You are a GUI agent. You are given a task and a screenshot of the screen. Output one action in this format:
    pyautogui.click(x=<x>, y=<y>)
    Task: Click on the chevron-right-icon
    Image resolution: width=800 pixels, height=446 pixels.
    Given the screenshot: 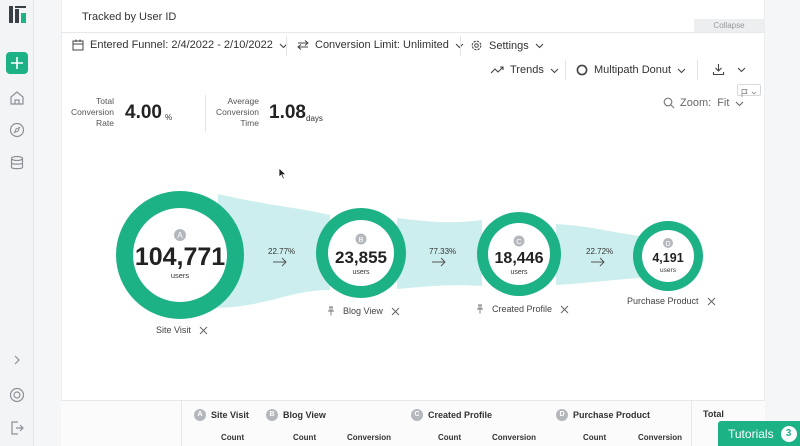 What is the action you would take?
    pyautogui.click(x=17, y=360)
    